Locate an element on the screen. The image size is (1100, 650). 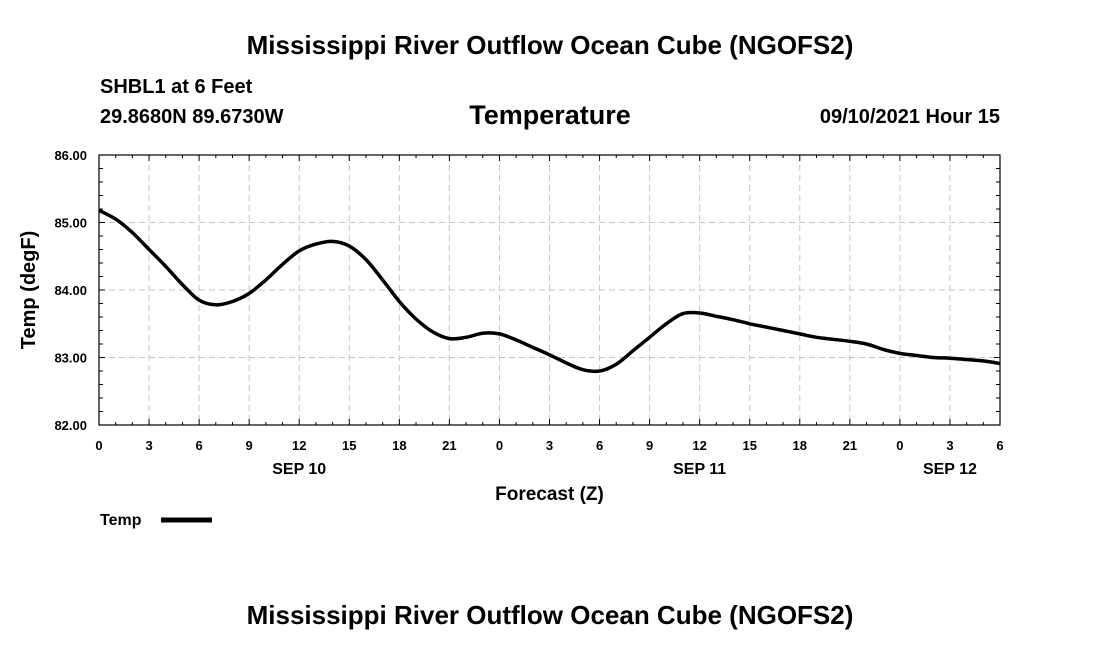
y-axis-label: Temp (degF) is located at coordinates (29, 290).